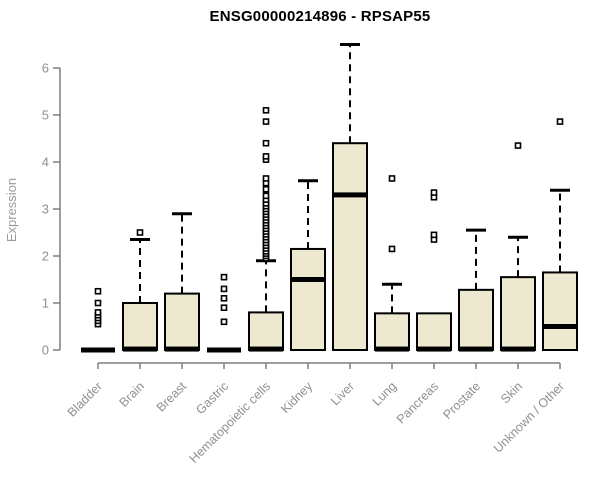 The width and height of the screenshot is (600, 500). I want to click on y-tick-label: 0, so click(45, 350).